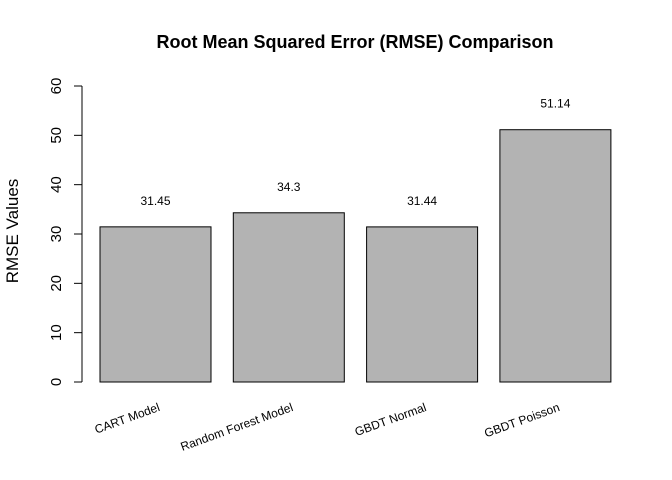 The image size is (672, 480). Describe the element at coordinates (56, 283) in the screenshot. I see `y-tick-label: 20` at that location.